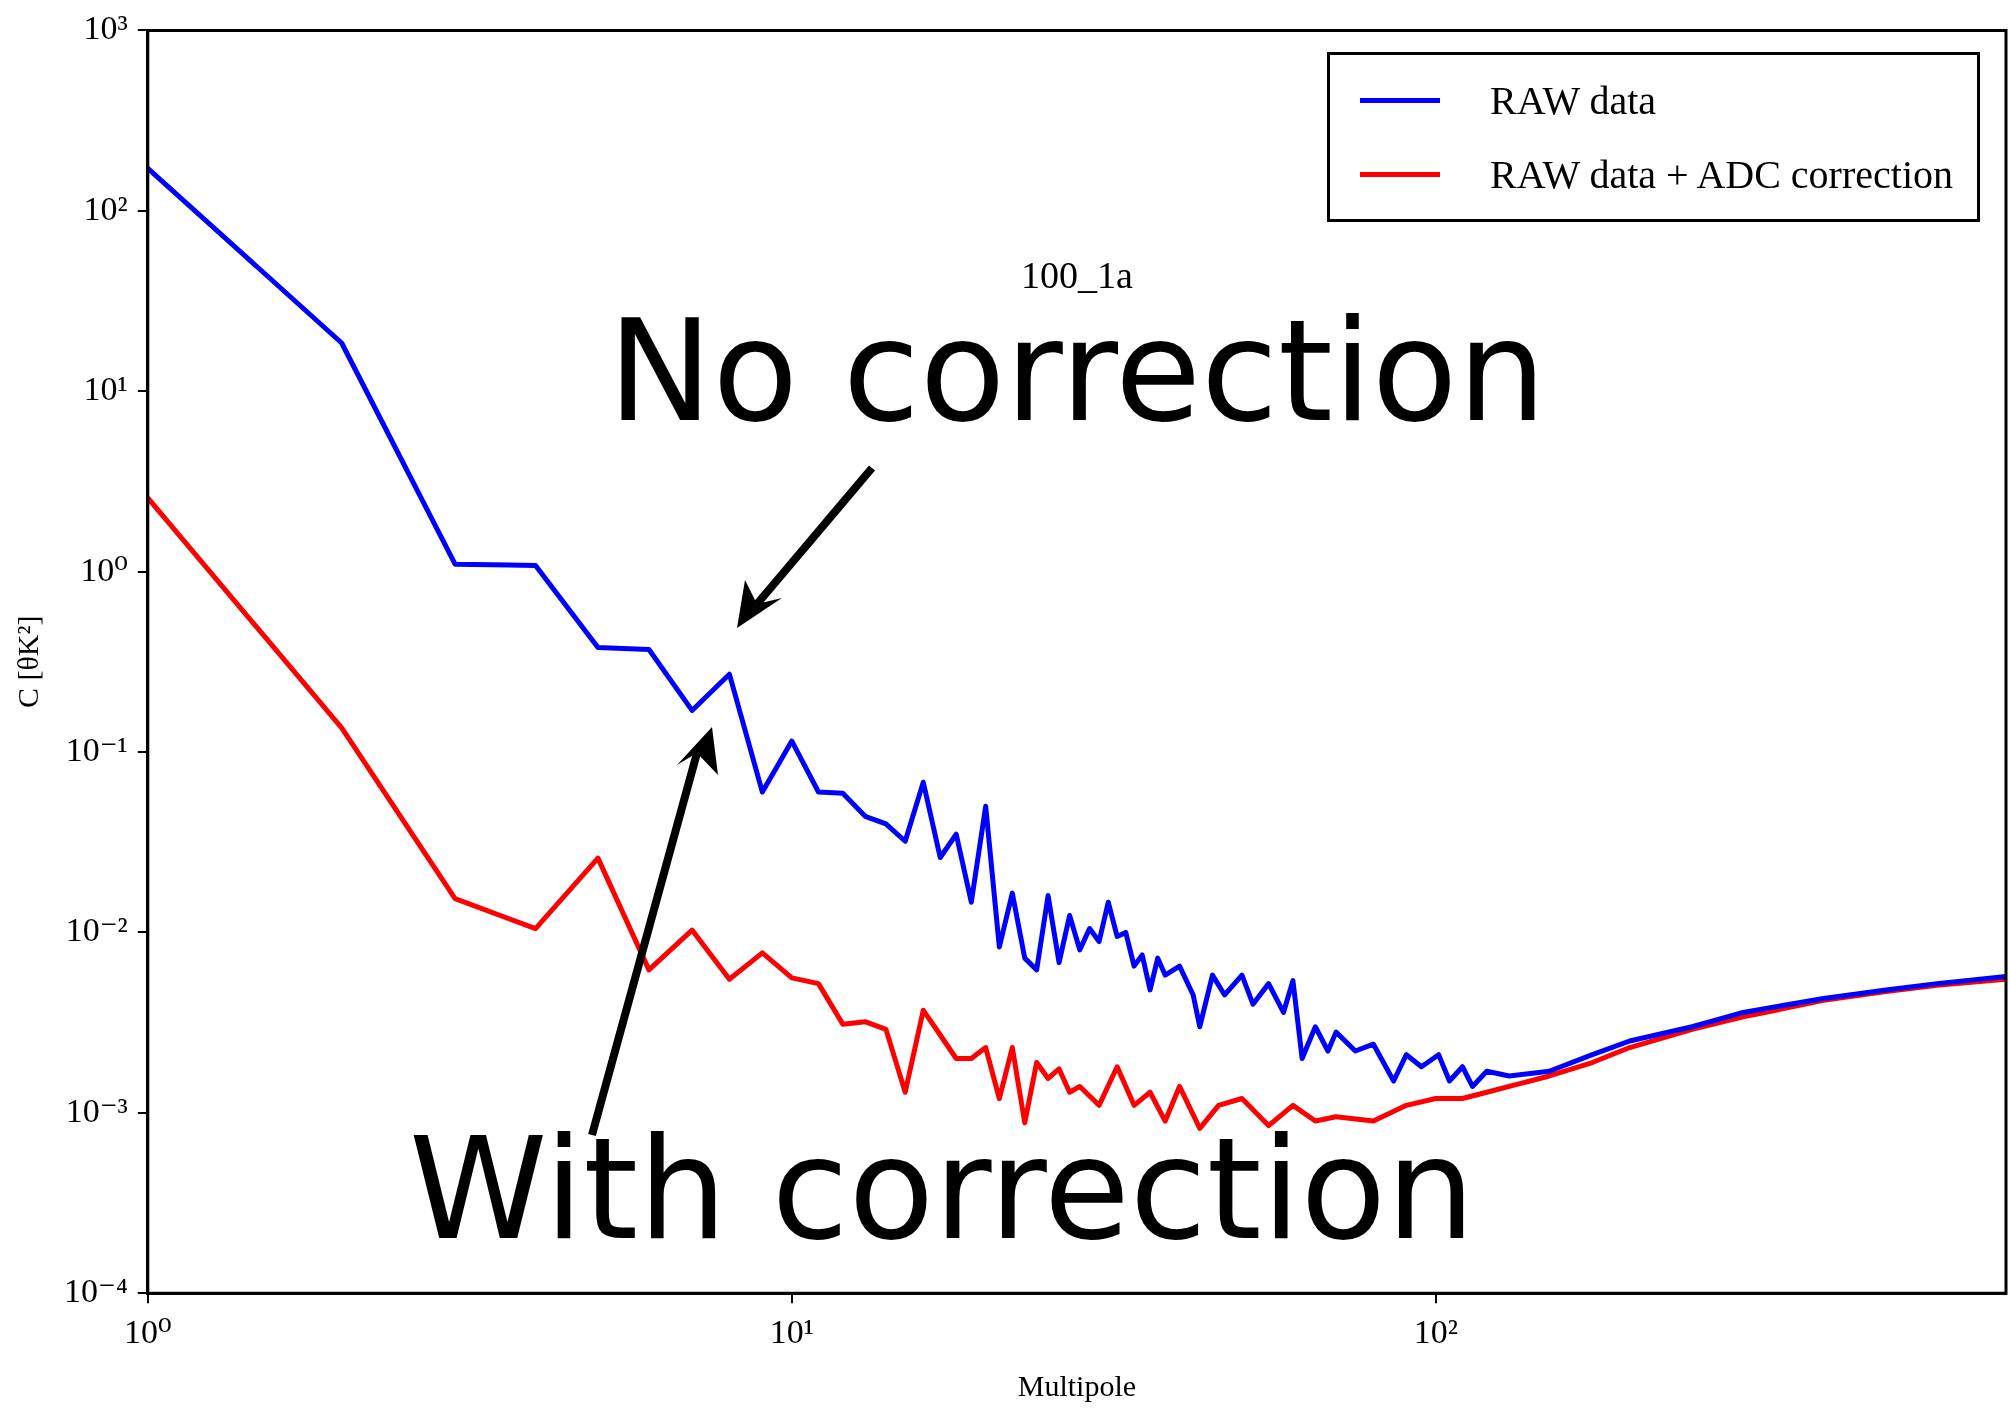 This screenshot has height=1416, width=2010. What do you see at coordinates (1076, 275) in the screenshot?
I see `text: 100_1a` at bounding box center [1076, 275].